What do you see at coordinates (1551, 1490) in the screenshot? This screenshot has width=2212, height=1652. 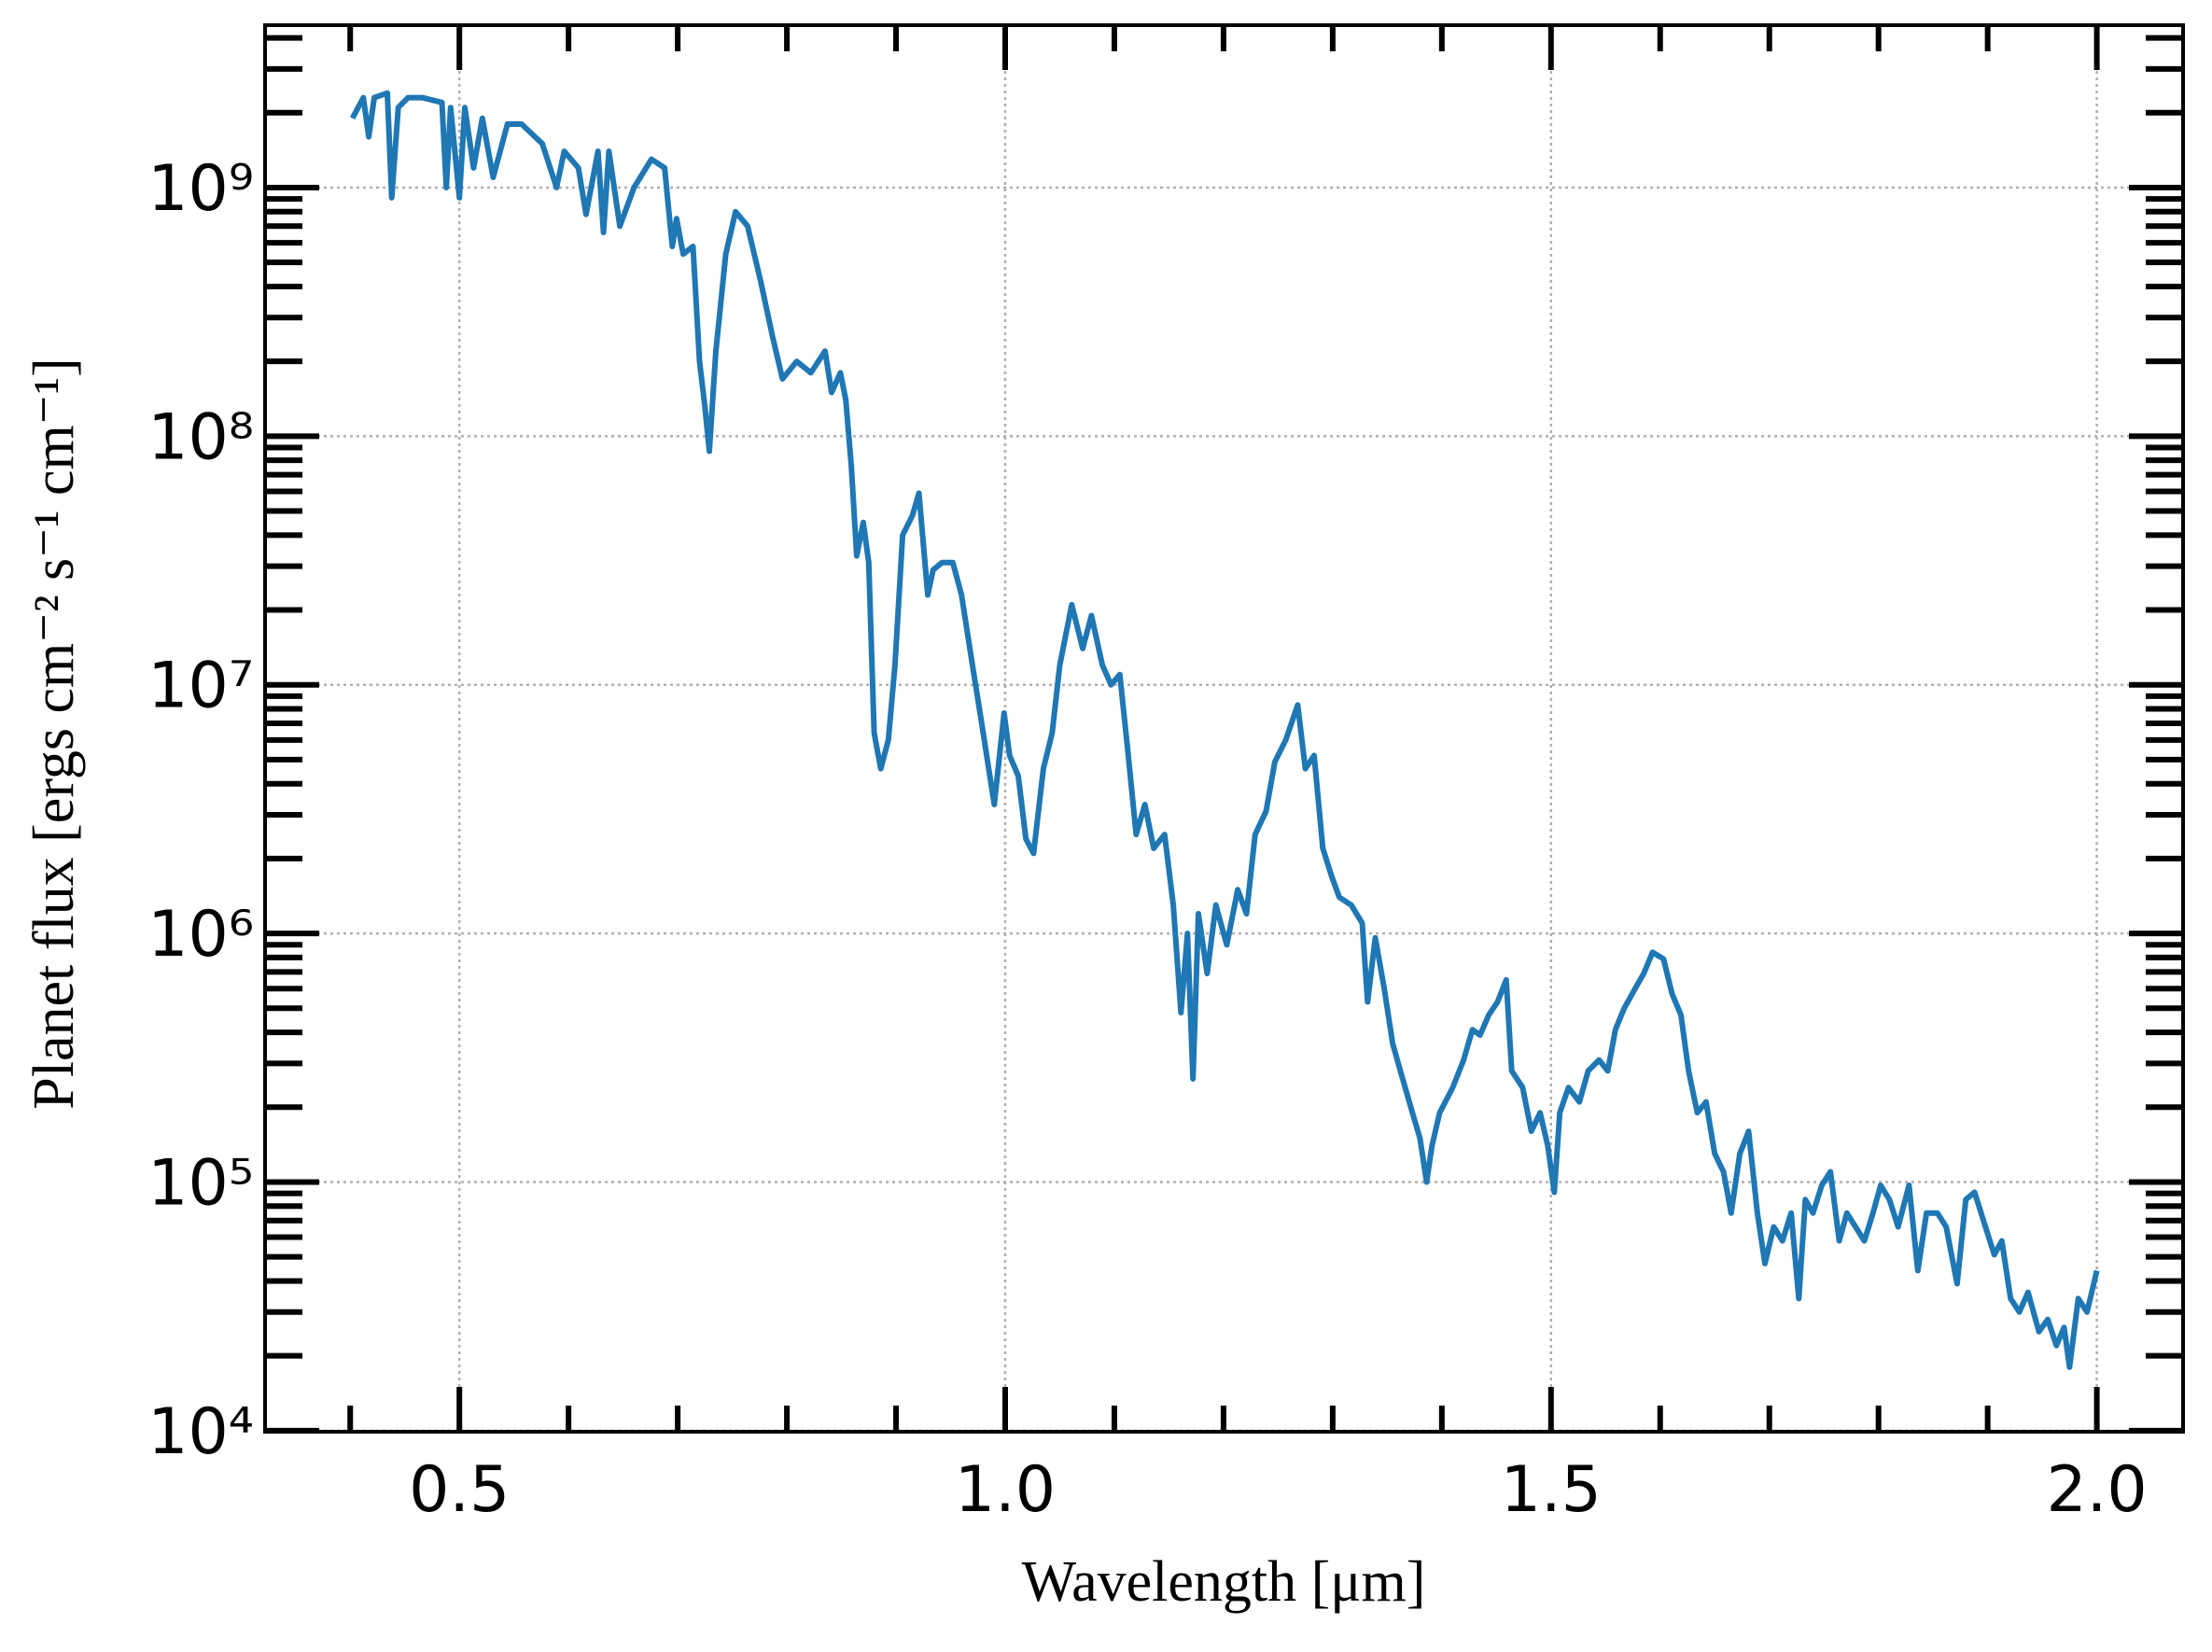 I see `x-tick-label: 1.5` at bounding box center [1551, 1490].